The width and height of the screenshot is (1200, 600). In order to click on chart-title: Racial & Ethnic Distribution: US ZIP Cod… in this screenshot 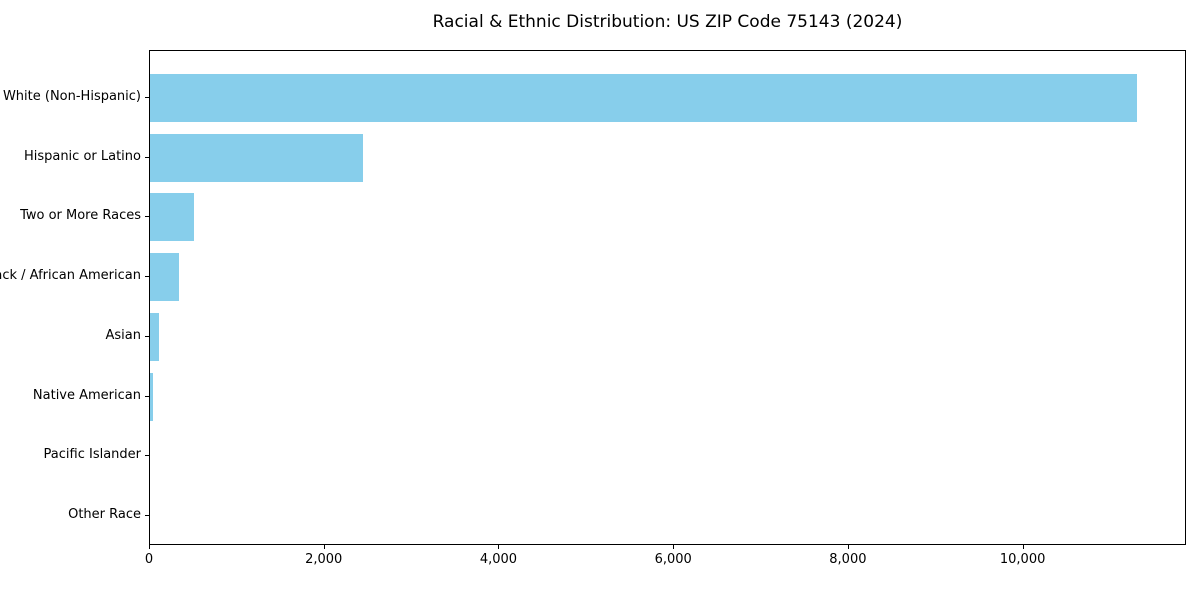, I will do `click(667, 22)`.